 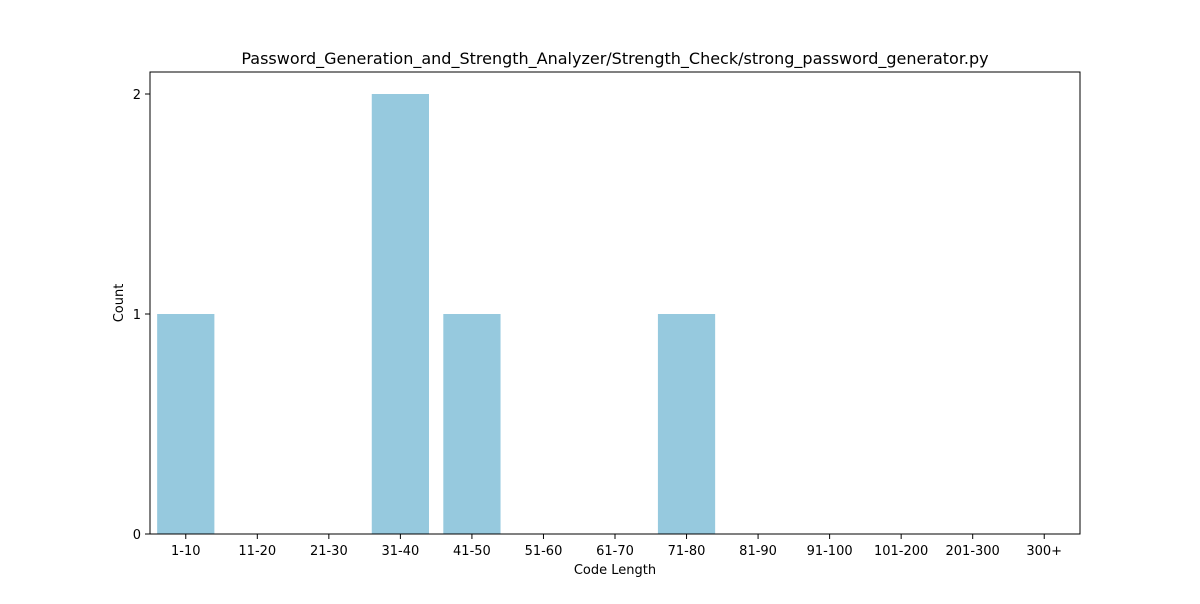 What do you see at coordinates (472, 551) in the screenshot?
I see `x-tick-label: 41-50` at bounding box center [472, 551].